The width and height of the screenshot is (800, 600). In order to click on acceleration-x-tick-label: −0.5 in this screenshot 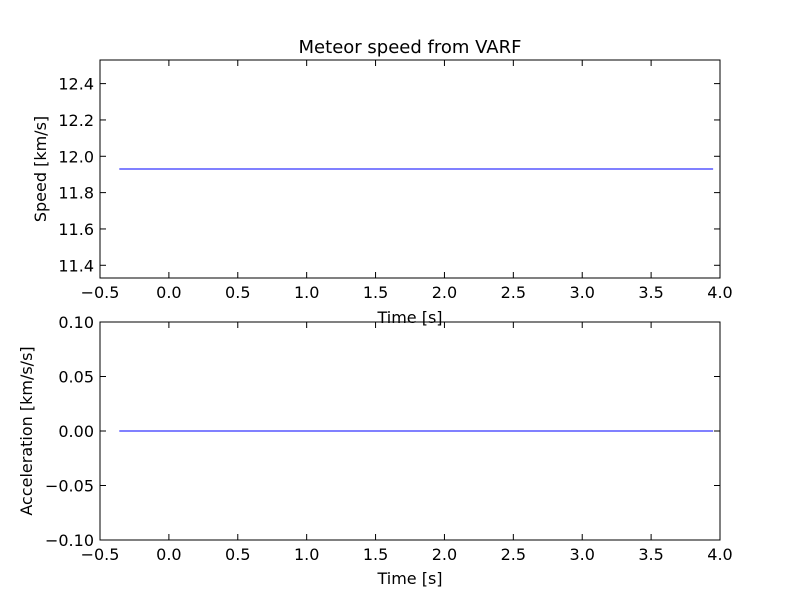, I will do `click(100, 554)`.